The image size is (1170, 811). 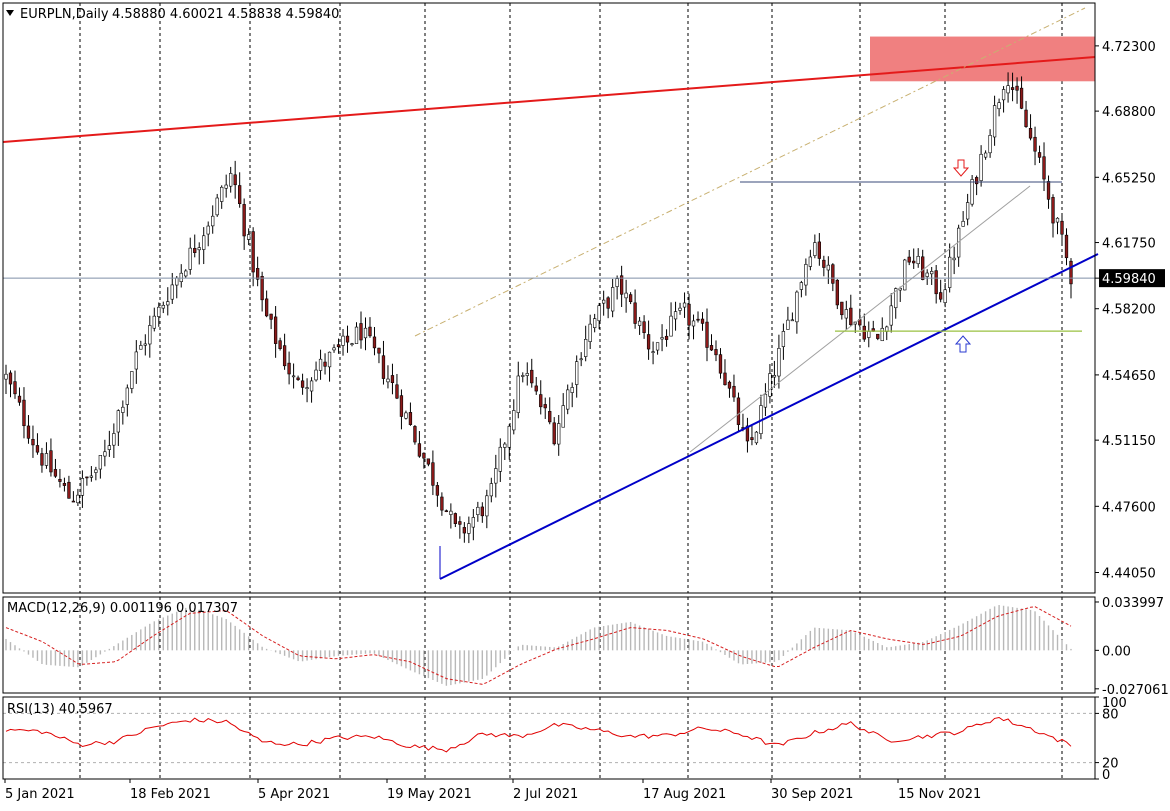 What do you see at coordinates (170, 794) in the screenshot?
I see `date-axis-label: 18 Feb 2021` at bounding box center [170, 794].